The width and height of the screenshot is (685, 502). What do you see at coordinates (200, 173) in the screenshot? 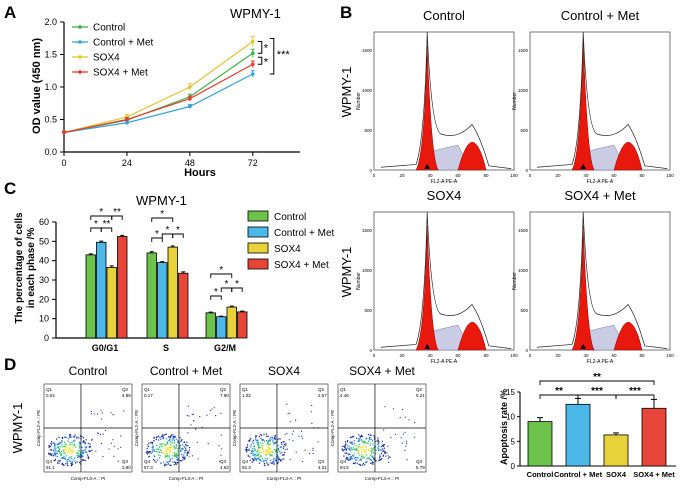
I see `panel-a-xlabel: Hours` at bounding box center [200, 173].